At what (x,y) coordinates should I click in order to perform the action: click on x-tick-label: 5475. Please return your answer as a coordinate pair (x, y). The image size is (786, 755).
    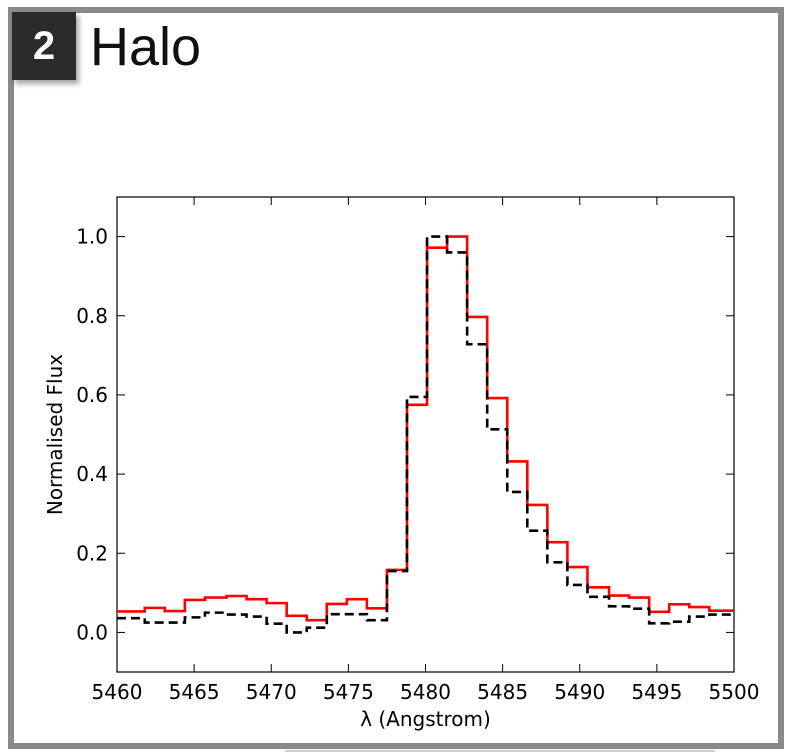
    Looking at the image, I should click on (348, 692).